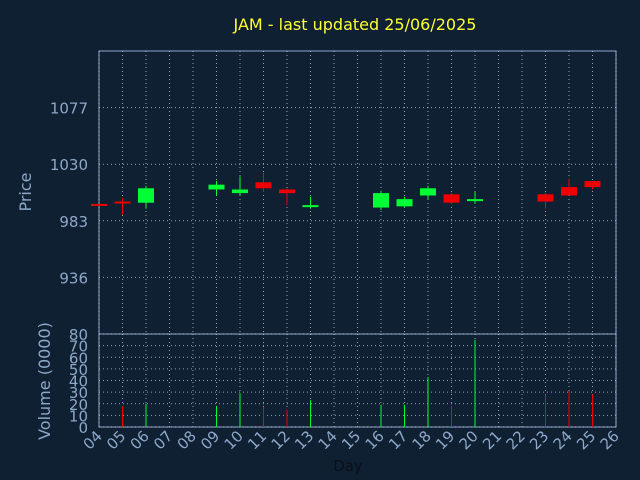 The width and height of the screenshot is (640, 480). Describe the element at coordinates (78, 335) in the screenshot. I see `volume-tick-label: 80` at that location.